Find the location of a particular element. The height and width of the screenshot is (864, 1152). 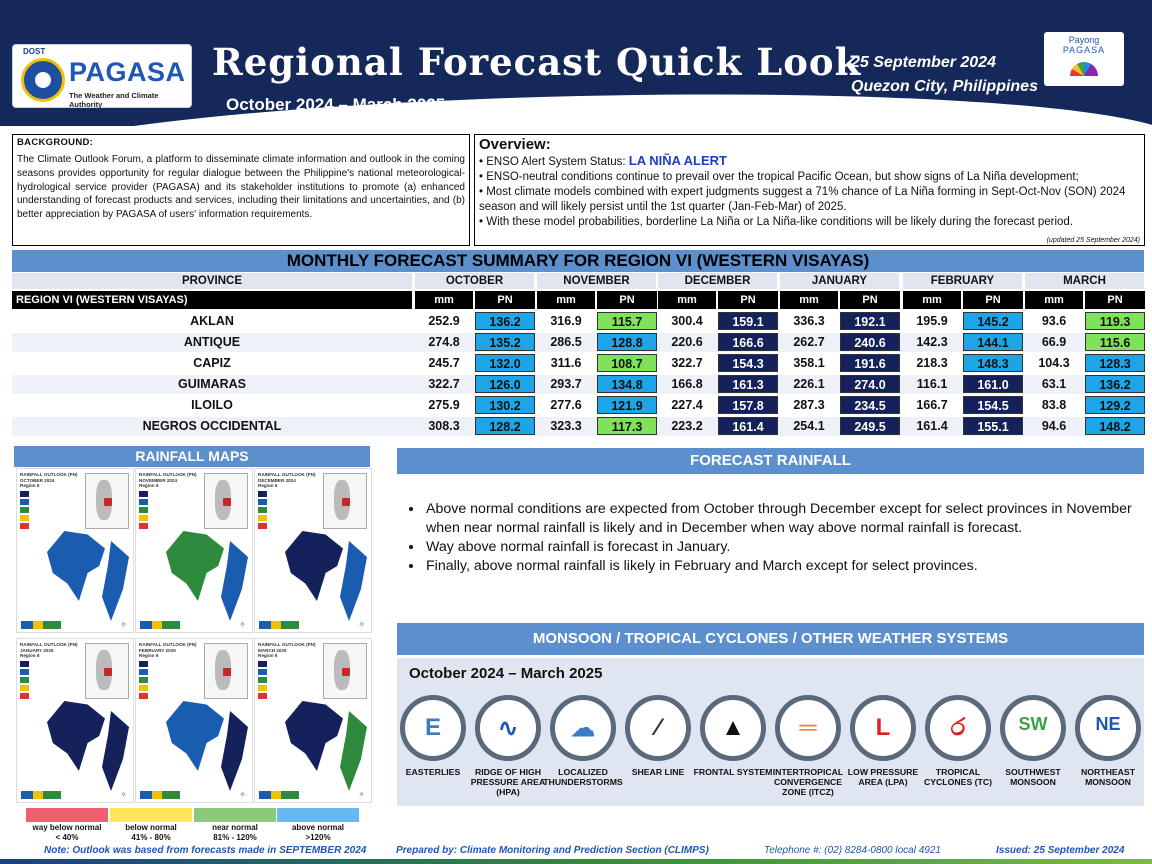

agency-tagline: The Weather and Climate Authority is located at coordinates (114, 100).